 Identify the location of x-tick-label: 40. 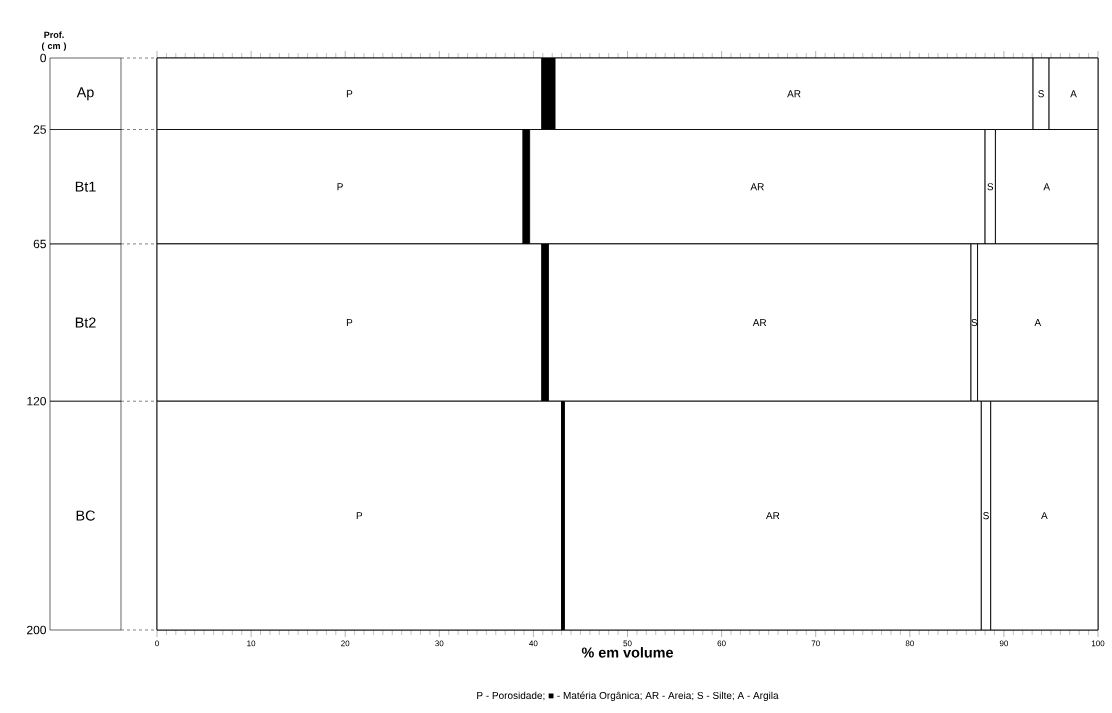
(533, 643).